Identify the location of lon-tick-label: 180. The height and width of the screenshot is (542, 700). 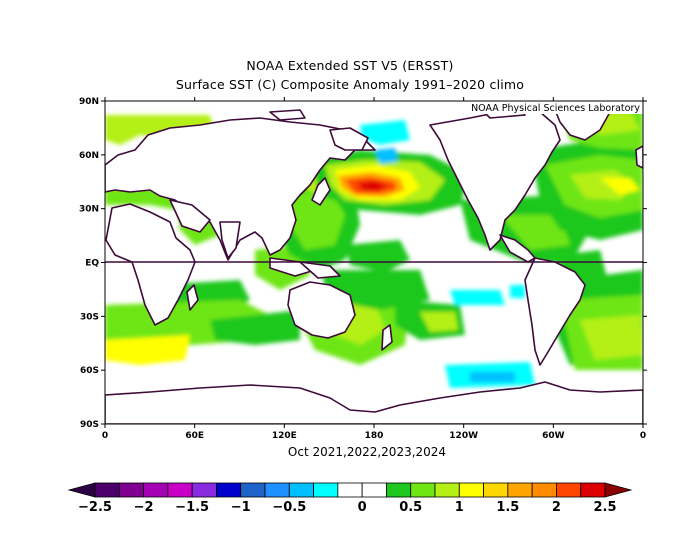
(374, 436).